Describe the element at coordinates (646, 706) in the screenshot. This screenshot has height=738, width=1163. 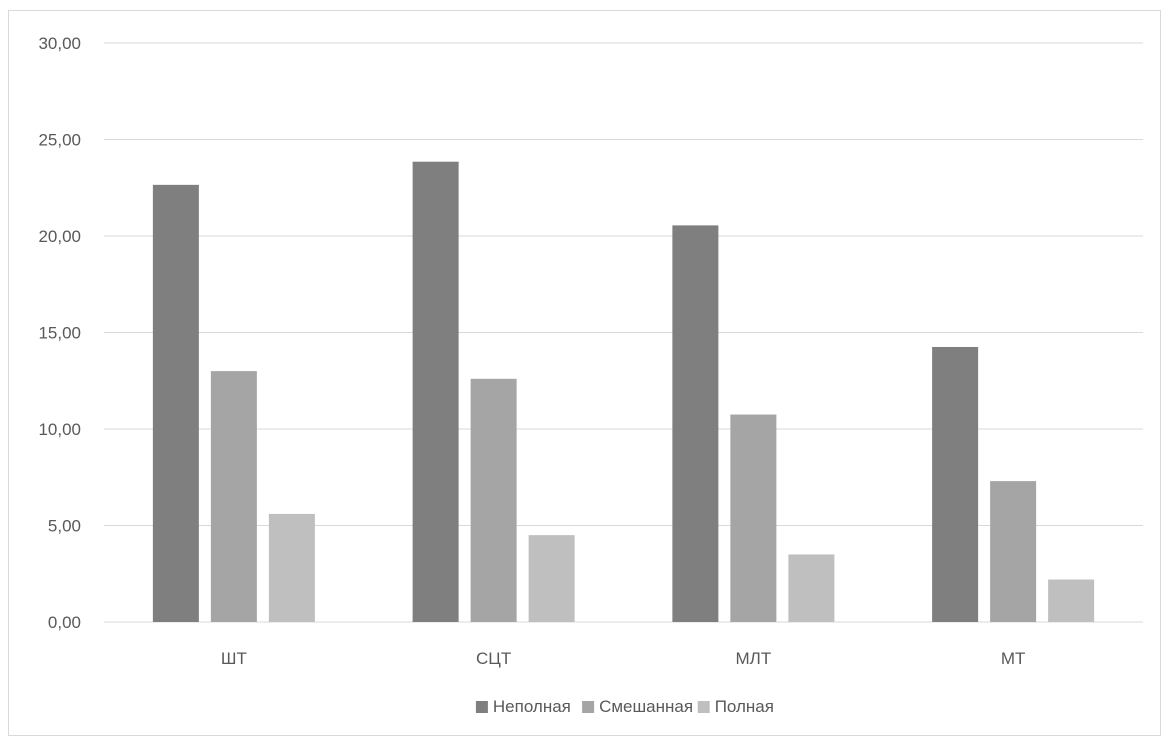
I see `legend-label: Смешанная` at that location.